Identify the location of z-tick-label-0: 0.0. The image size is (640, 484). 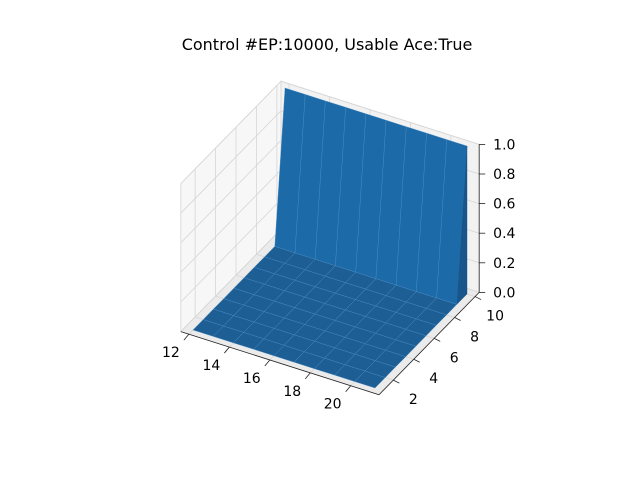
(504, 293).